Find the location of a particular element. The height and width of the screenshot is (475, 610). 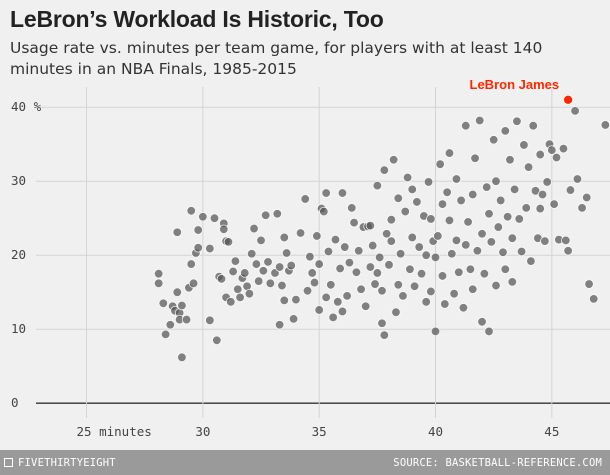

highlight-point is located at coordinates (568, 99).